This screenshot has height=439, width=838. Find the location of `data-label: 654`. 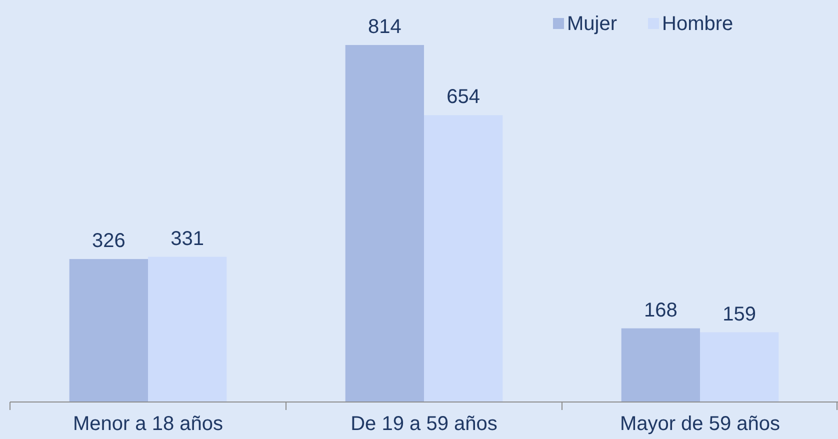

data-label: 654 is located at coordinates (463, 97).